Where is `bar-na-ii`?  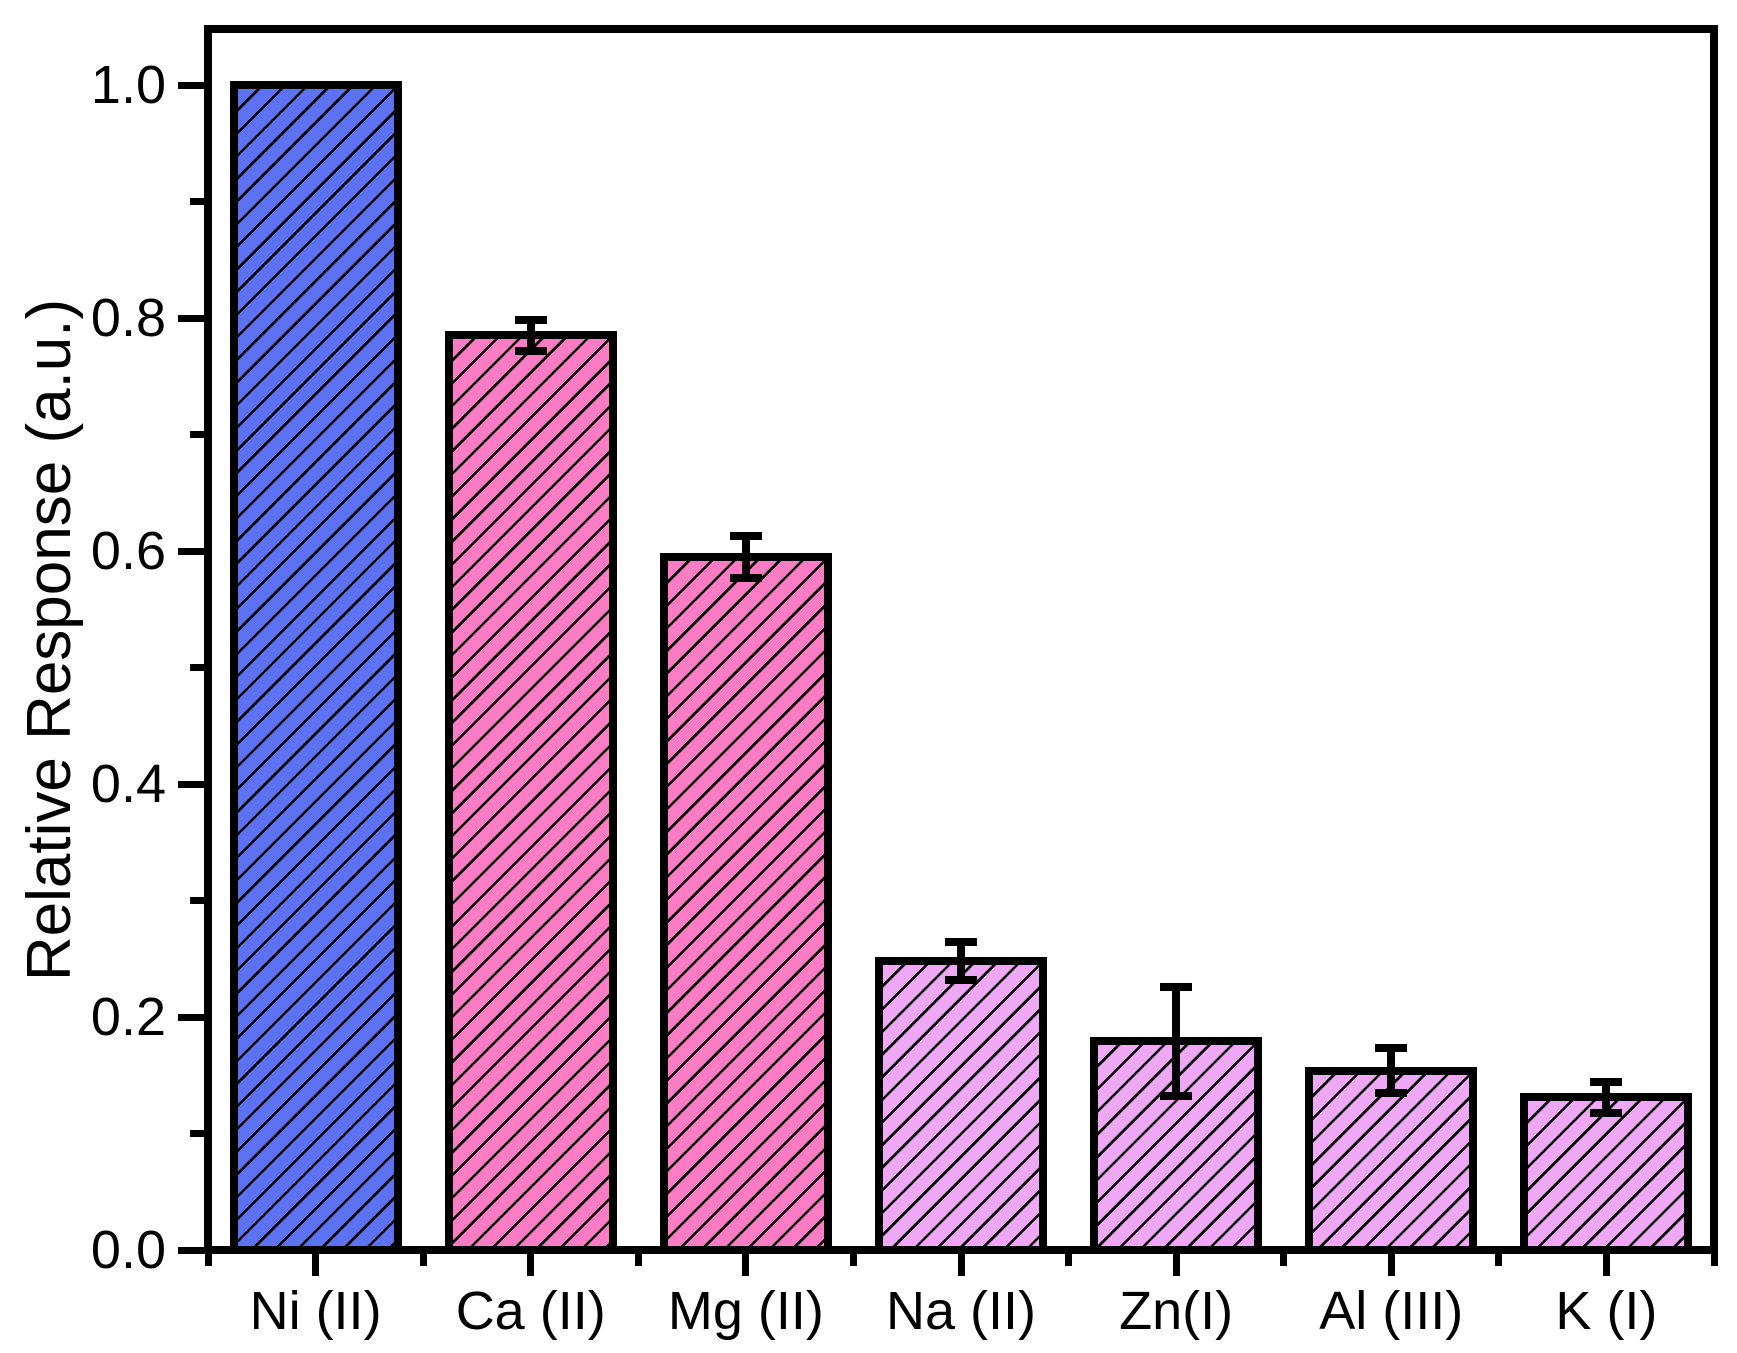 bar-na-ii is located at coordinates (961, 1105).